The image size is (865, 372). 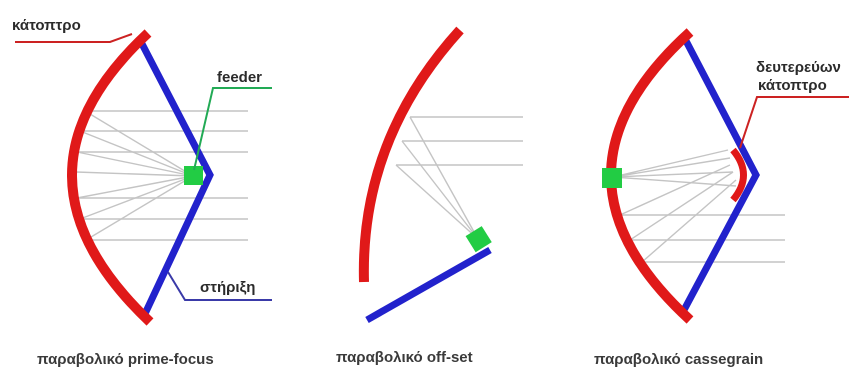 I want to click on cassegrain-reflected-rays, so click(x=674, y=206).